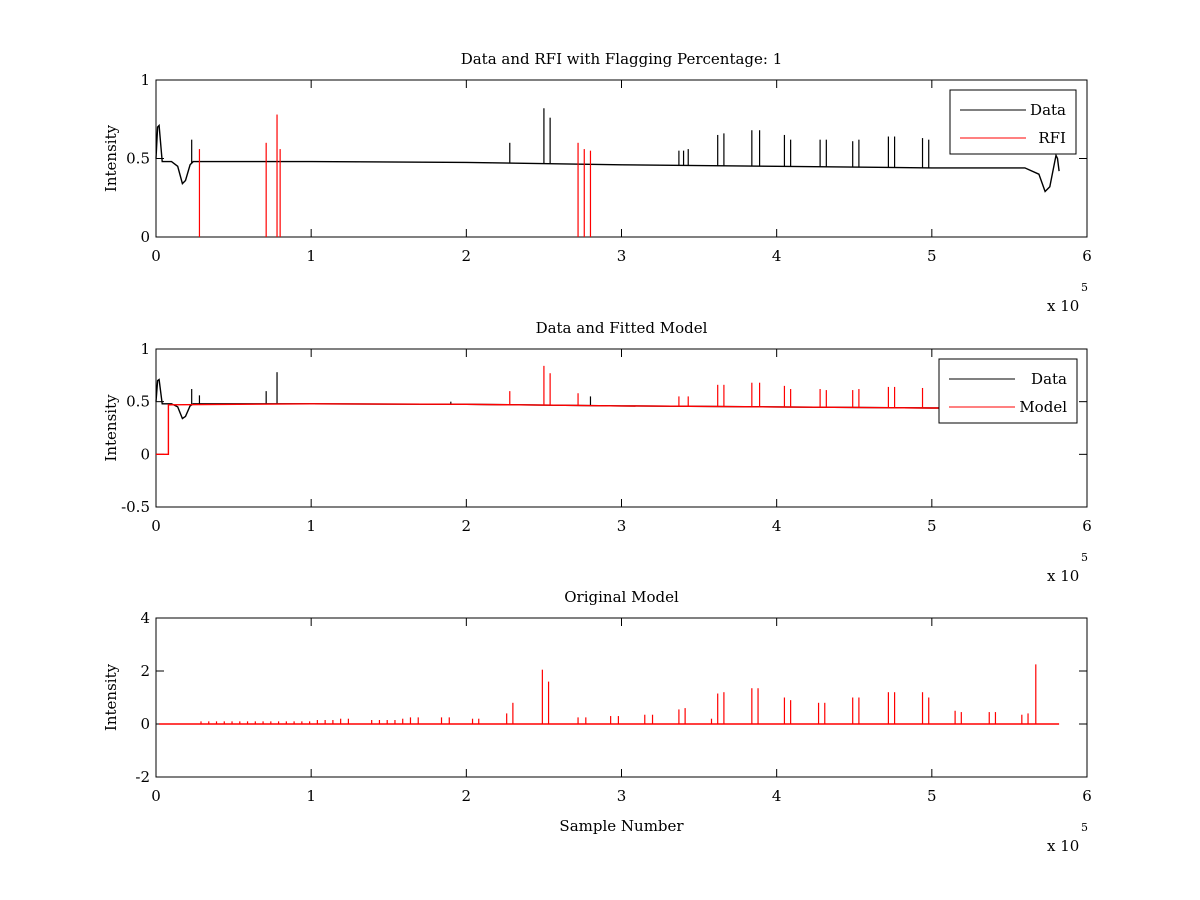 The width and height of the screenshot is (1200, 900). What do you see at coordinates (1043, 407) in the screenshot?
I see `legend-label: Model` at bounding box center [1043, 407].